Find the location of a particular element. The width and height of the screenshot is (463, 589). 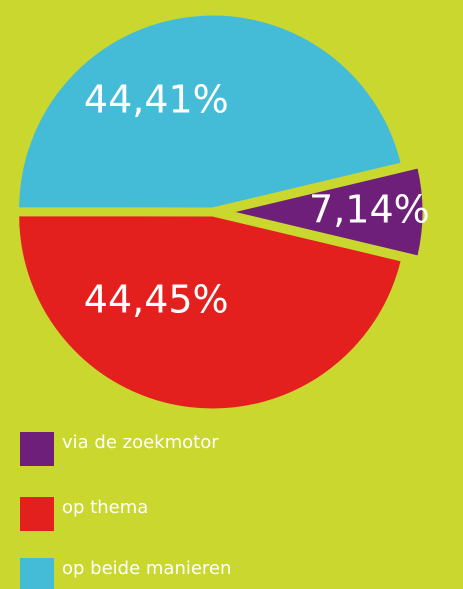

pie-slice is located at coordinates (327, 212).